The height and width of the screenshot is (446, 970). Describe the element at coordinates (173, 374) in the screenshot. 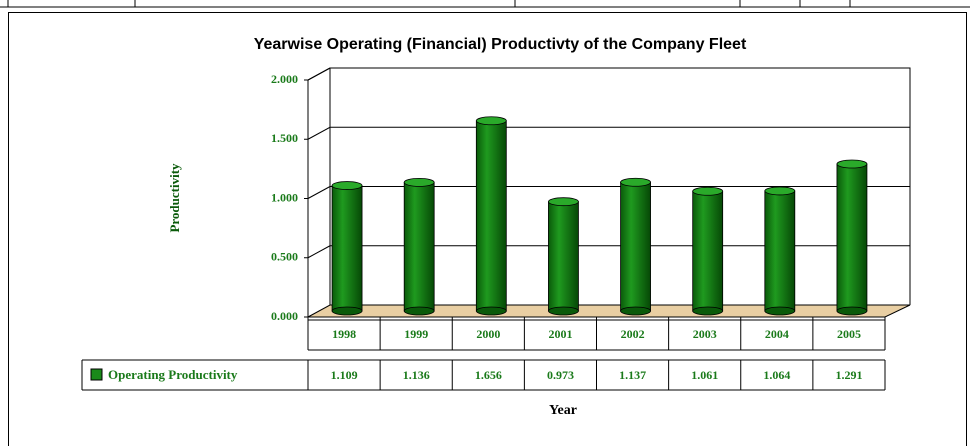

I see `legend-label: Operating Productivity` at that location.